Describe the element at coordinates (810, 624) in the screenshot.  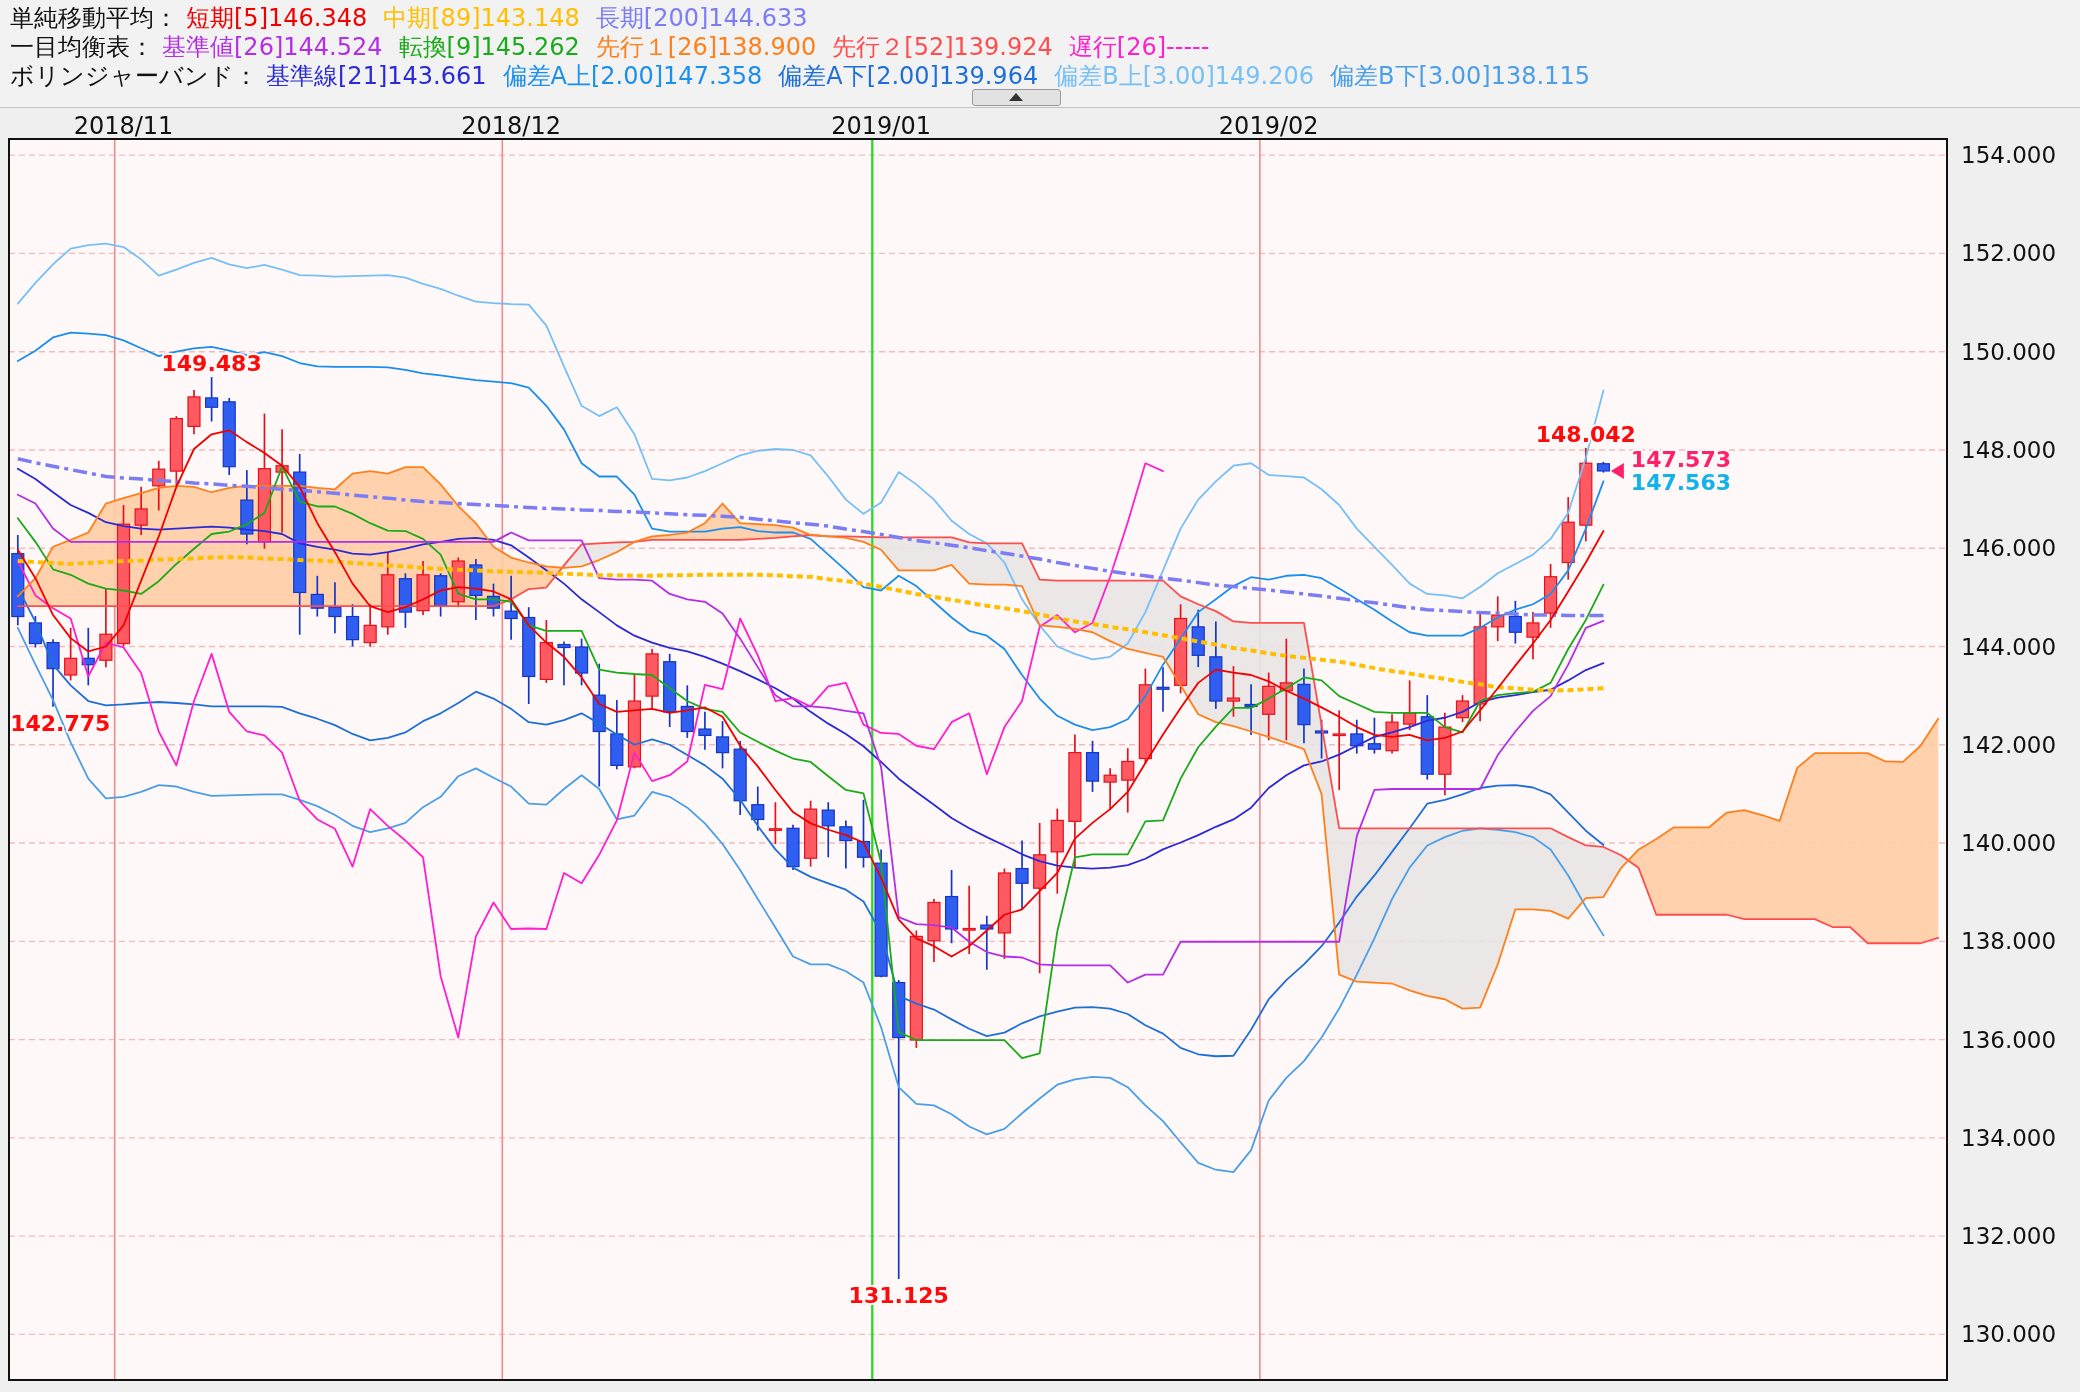
I see `line-series` at that location.